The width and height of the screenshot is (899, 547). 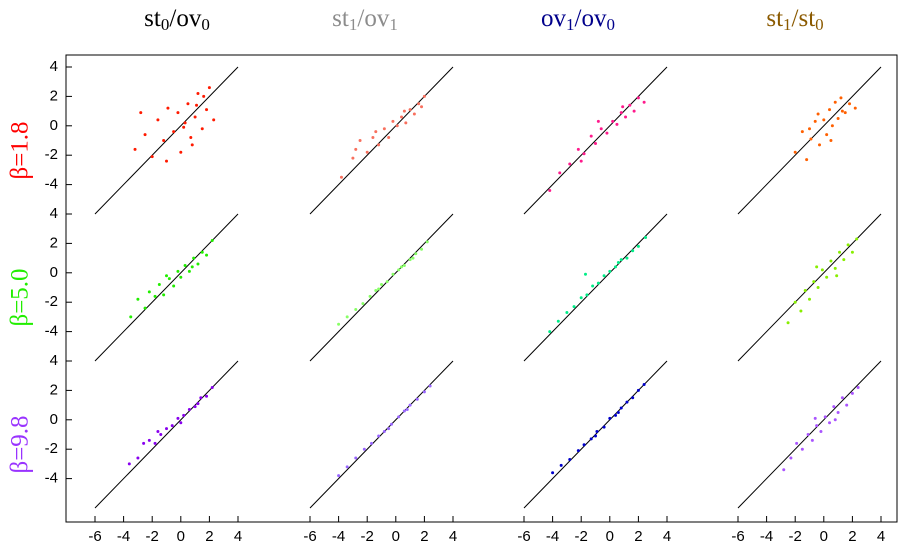 What do you see at coordinates (552, 536) in the screenshot?
I see `x-tick-label: -4` at bounding box center [552, 536].